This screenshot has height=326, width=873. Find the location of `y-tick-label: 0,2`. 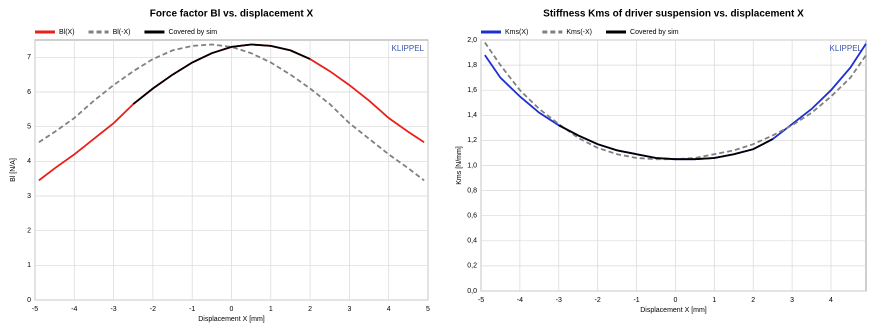

y-tick-label: 0,2 is located at coordinates (472, 266).